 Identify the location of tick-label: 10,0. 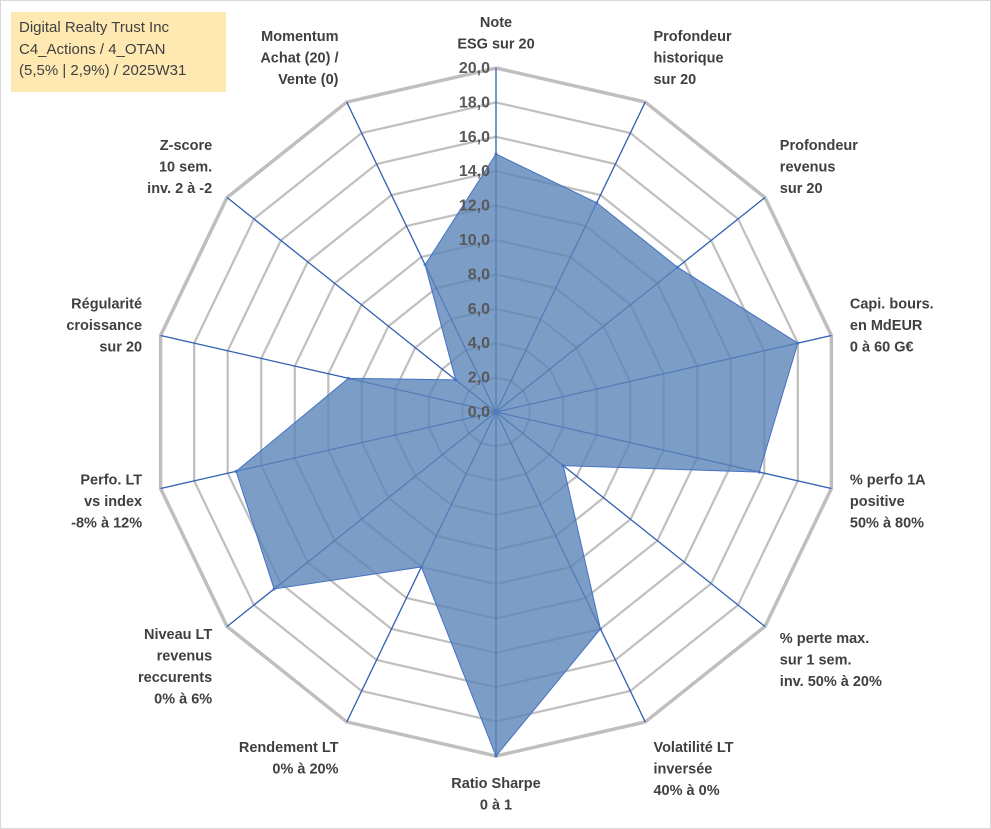
(474, 240).